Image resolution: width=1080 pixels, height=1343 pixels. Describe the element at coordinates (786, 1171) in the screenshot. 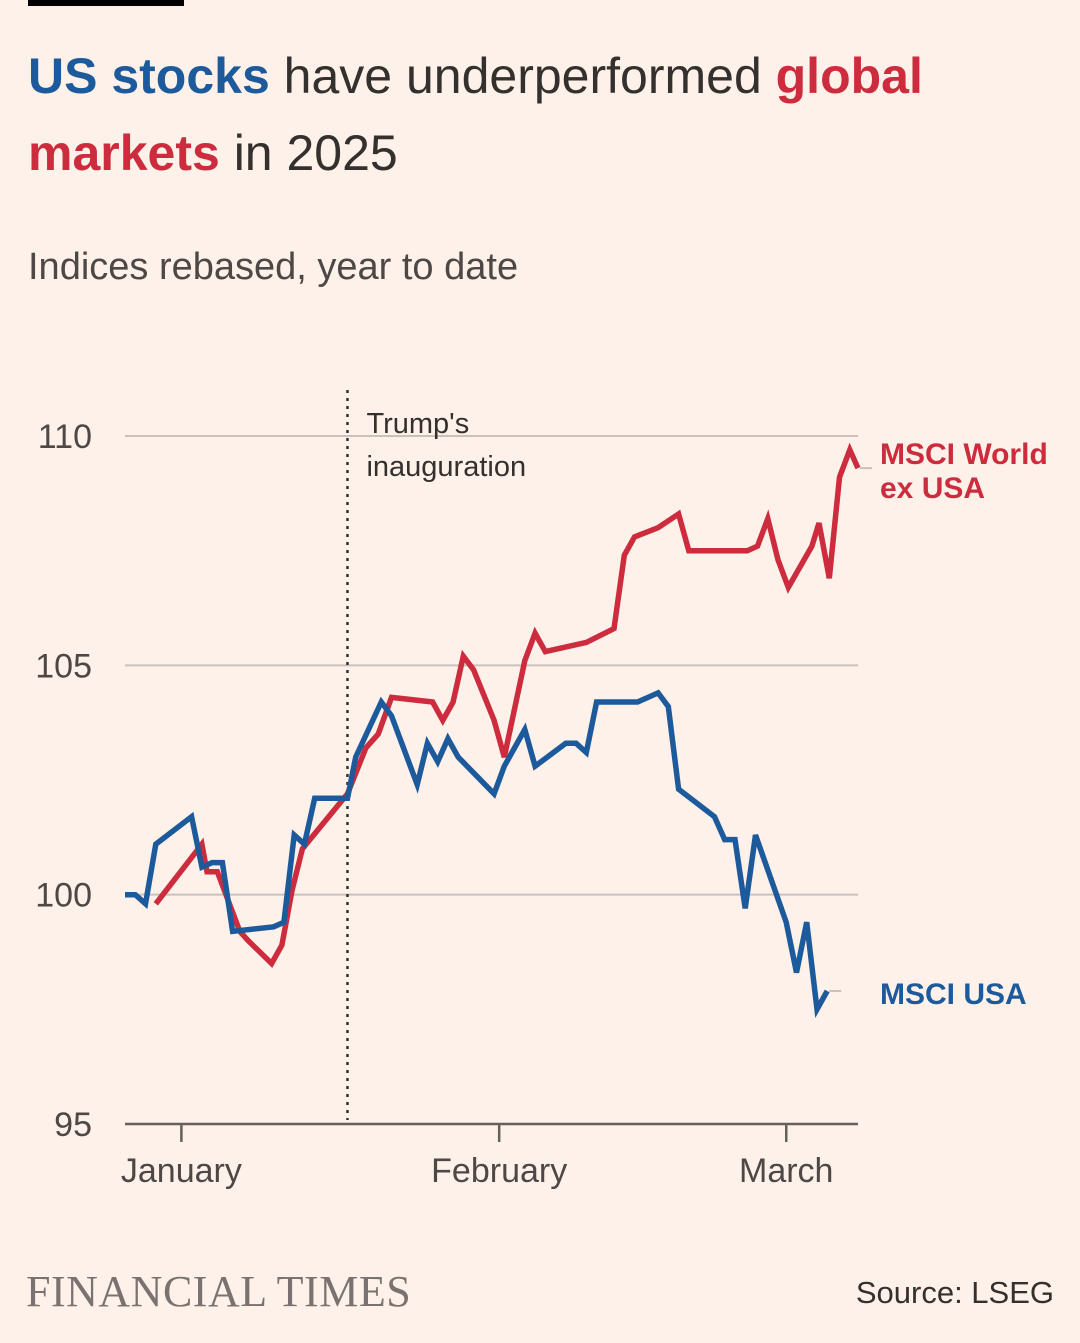

I see `x-tick-label-march: March` at that location.